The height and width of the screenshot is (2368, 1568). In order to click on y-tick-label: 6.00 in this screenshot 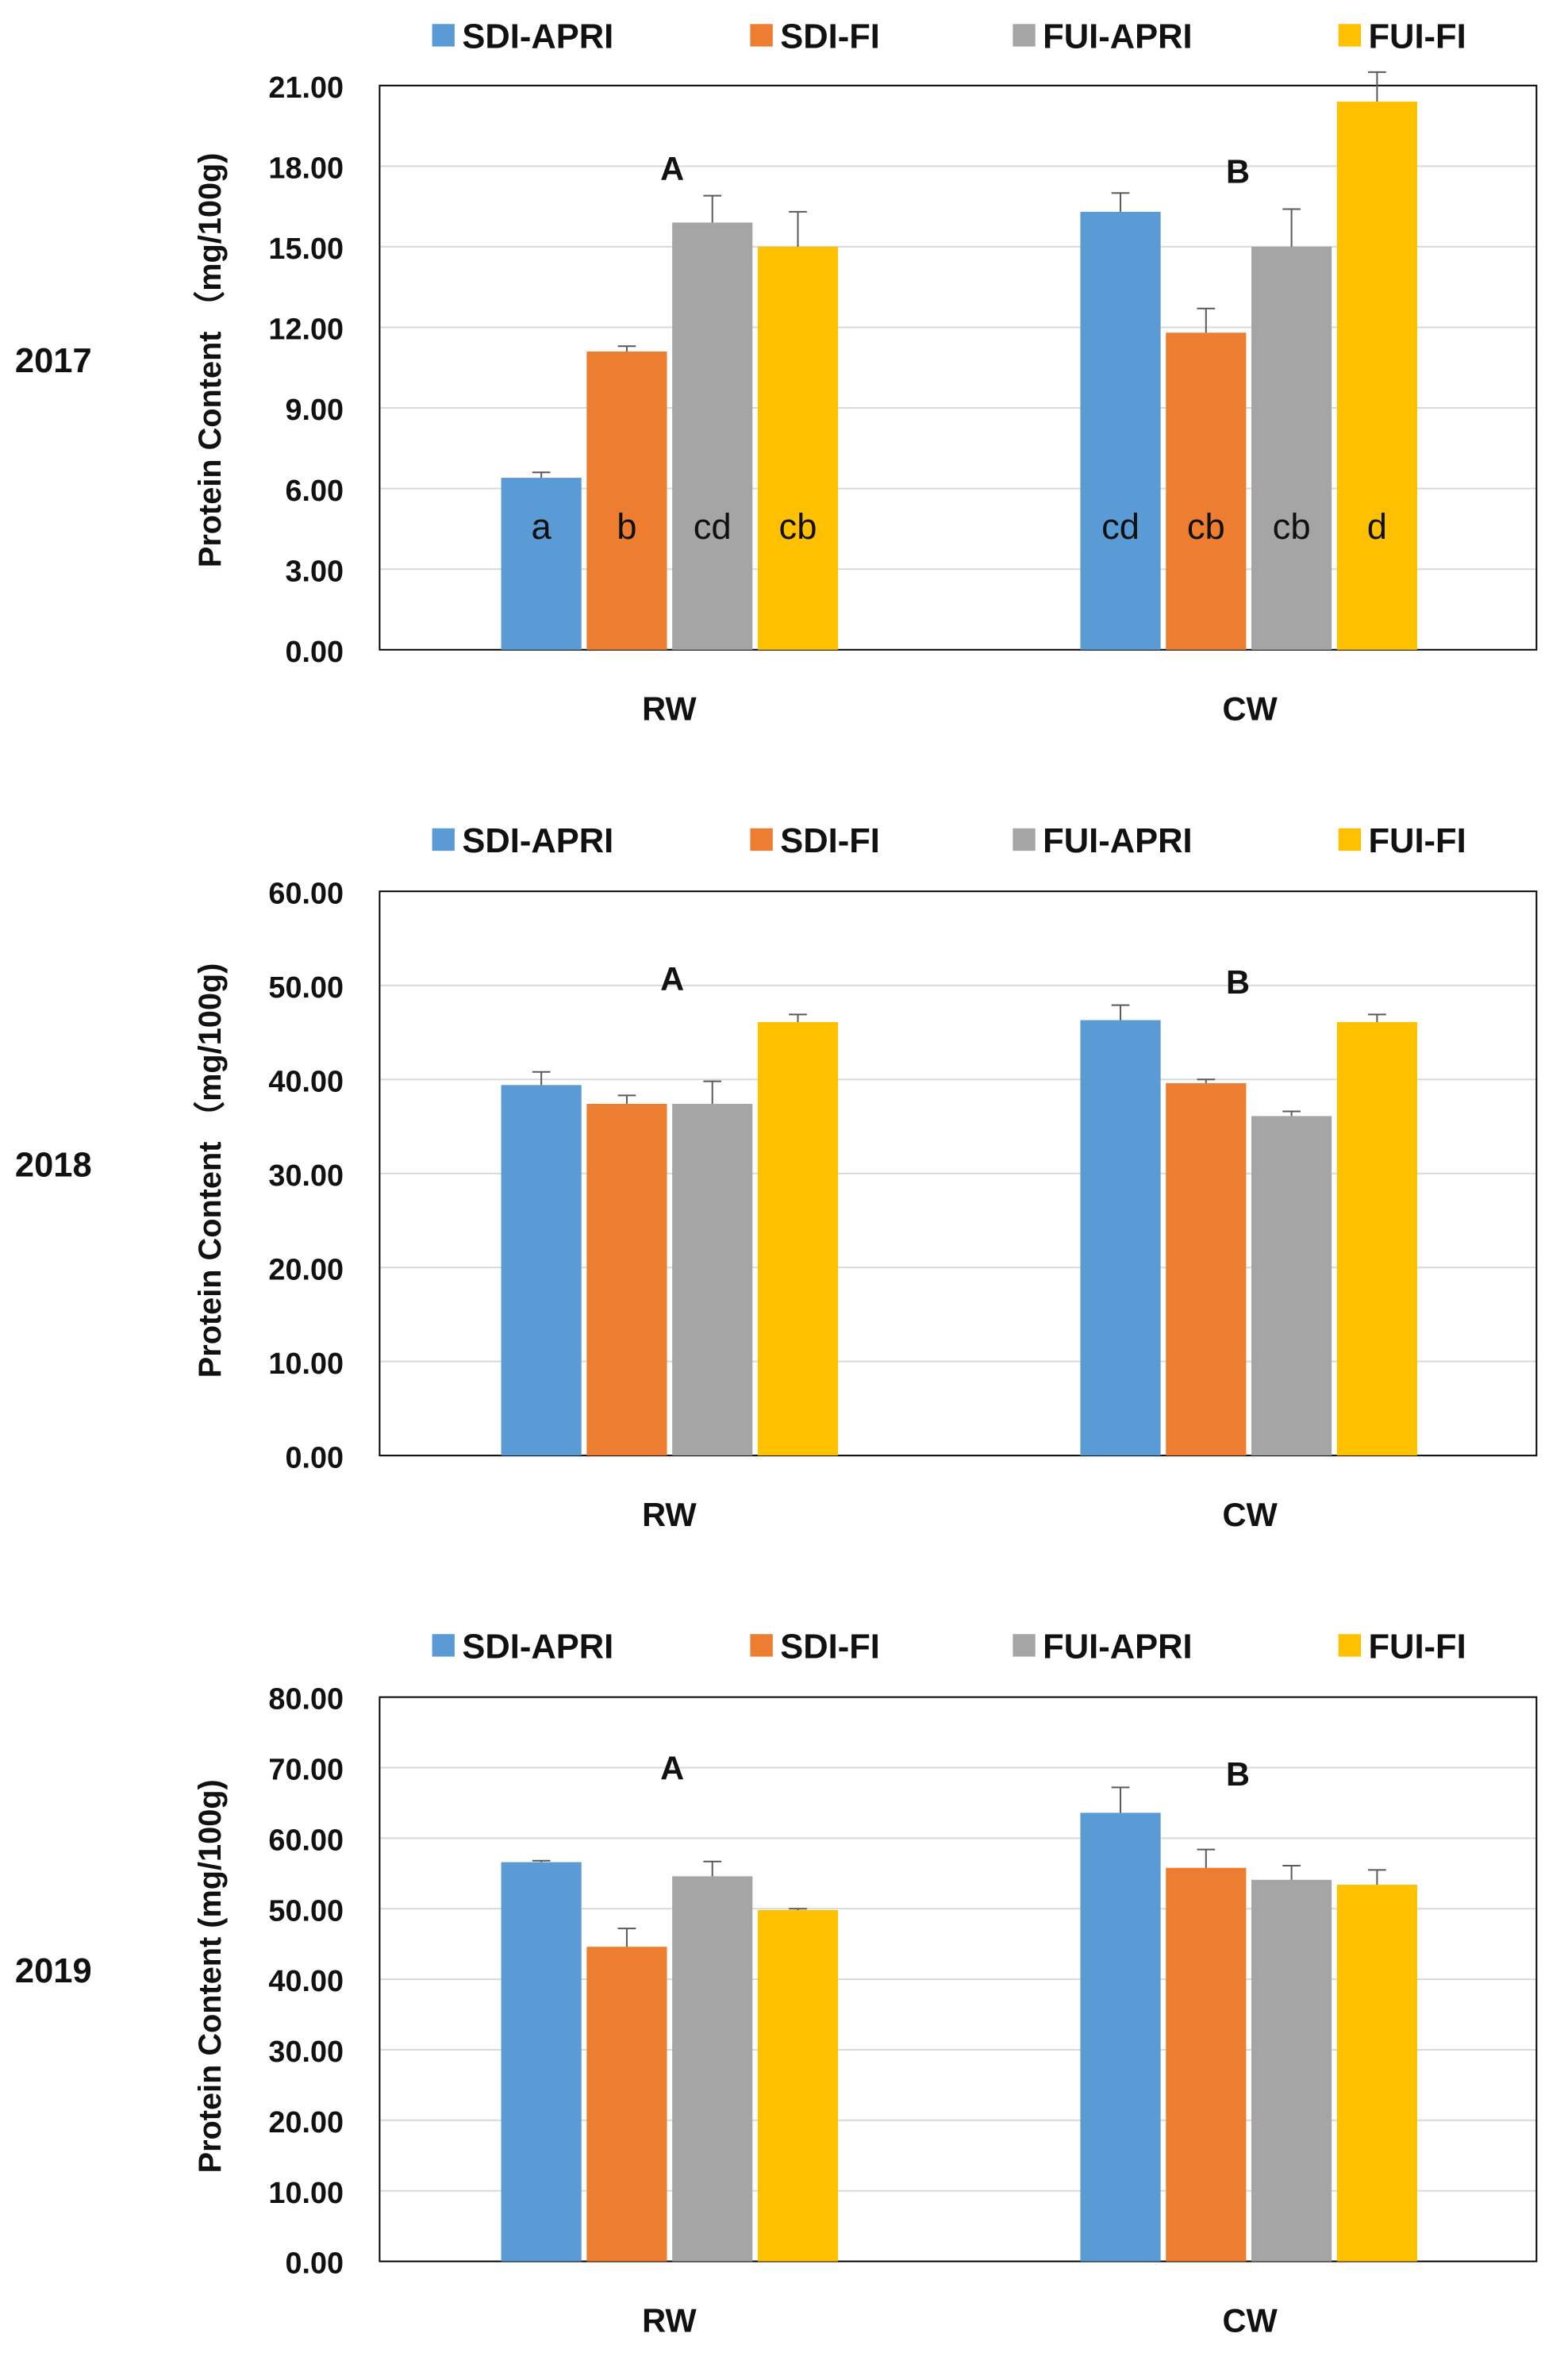, I will do `click(314, 491)`.